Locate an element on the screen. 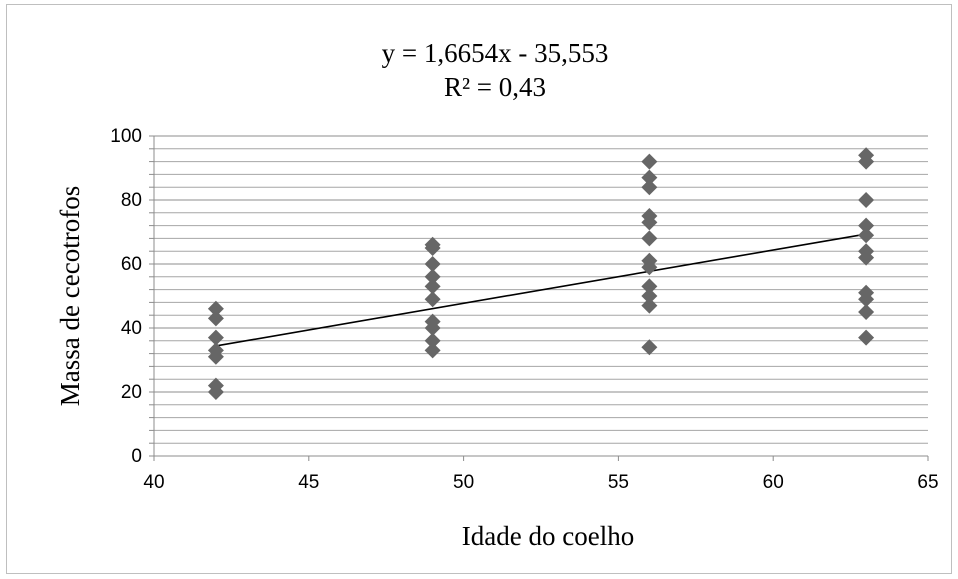 This screenshot has height=579, width=958. x-axis-label: Idade do coelho is located at coordinates (548, 536).